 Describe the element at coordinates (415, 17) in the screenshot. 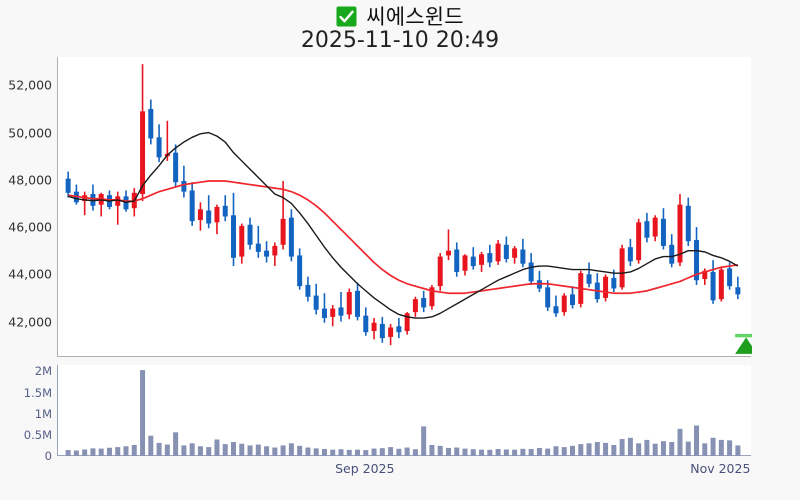

I see `page-title: 씨에스윈드` at that location.